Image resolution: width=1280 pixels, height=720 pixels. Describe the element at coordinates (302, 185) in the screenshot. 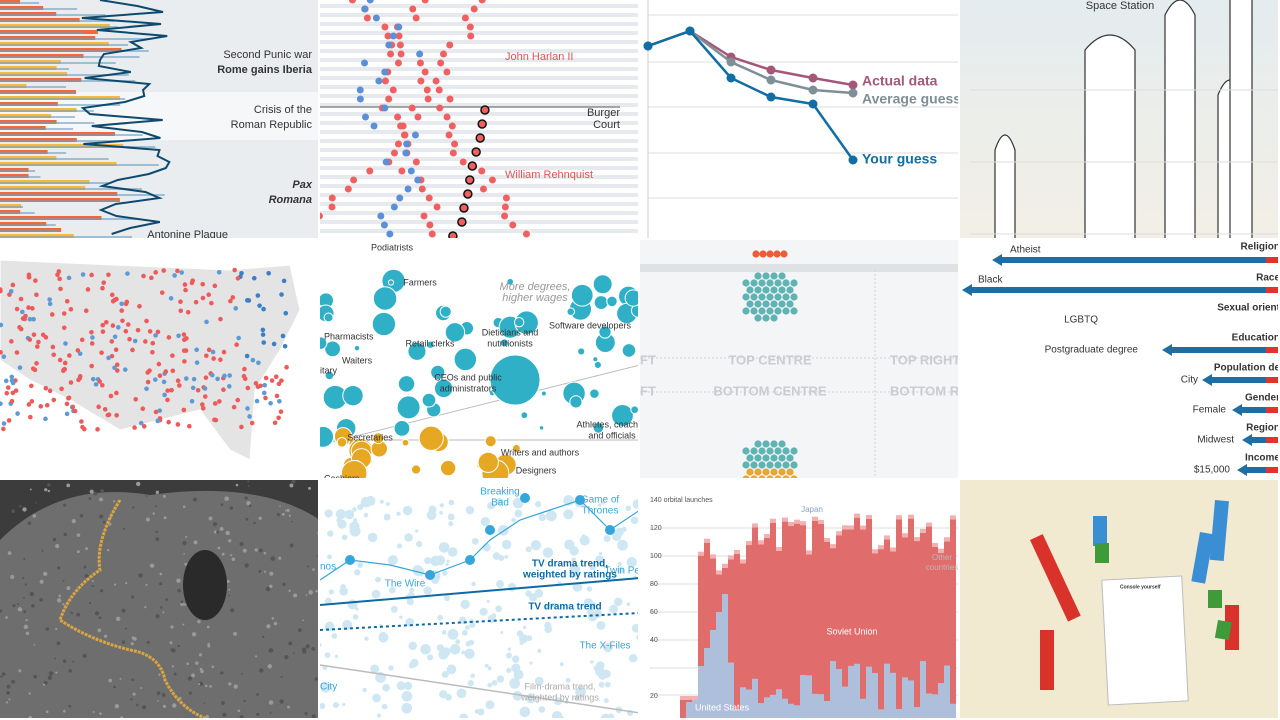

I see `label: Pax` at that location.